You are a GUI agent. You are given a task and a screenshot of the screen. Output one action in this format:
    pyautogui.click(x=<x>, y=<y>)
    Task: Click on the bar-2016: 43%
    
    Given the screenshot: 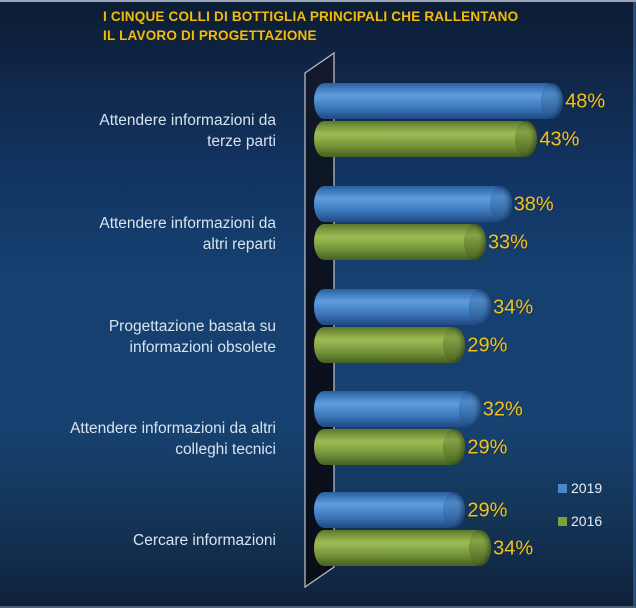 What is the action you would take?
    pyautogui.click(x=446, y=139)
    